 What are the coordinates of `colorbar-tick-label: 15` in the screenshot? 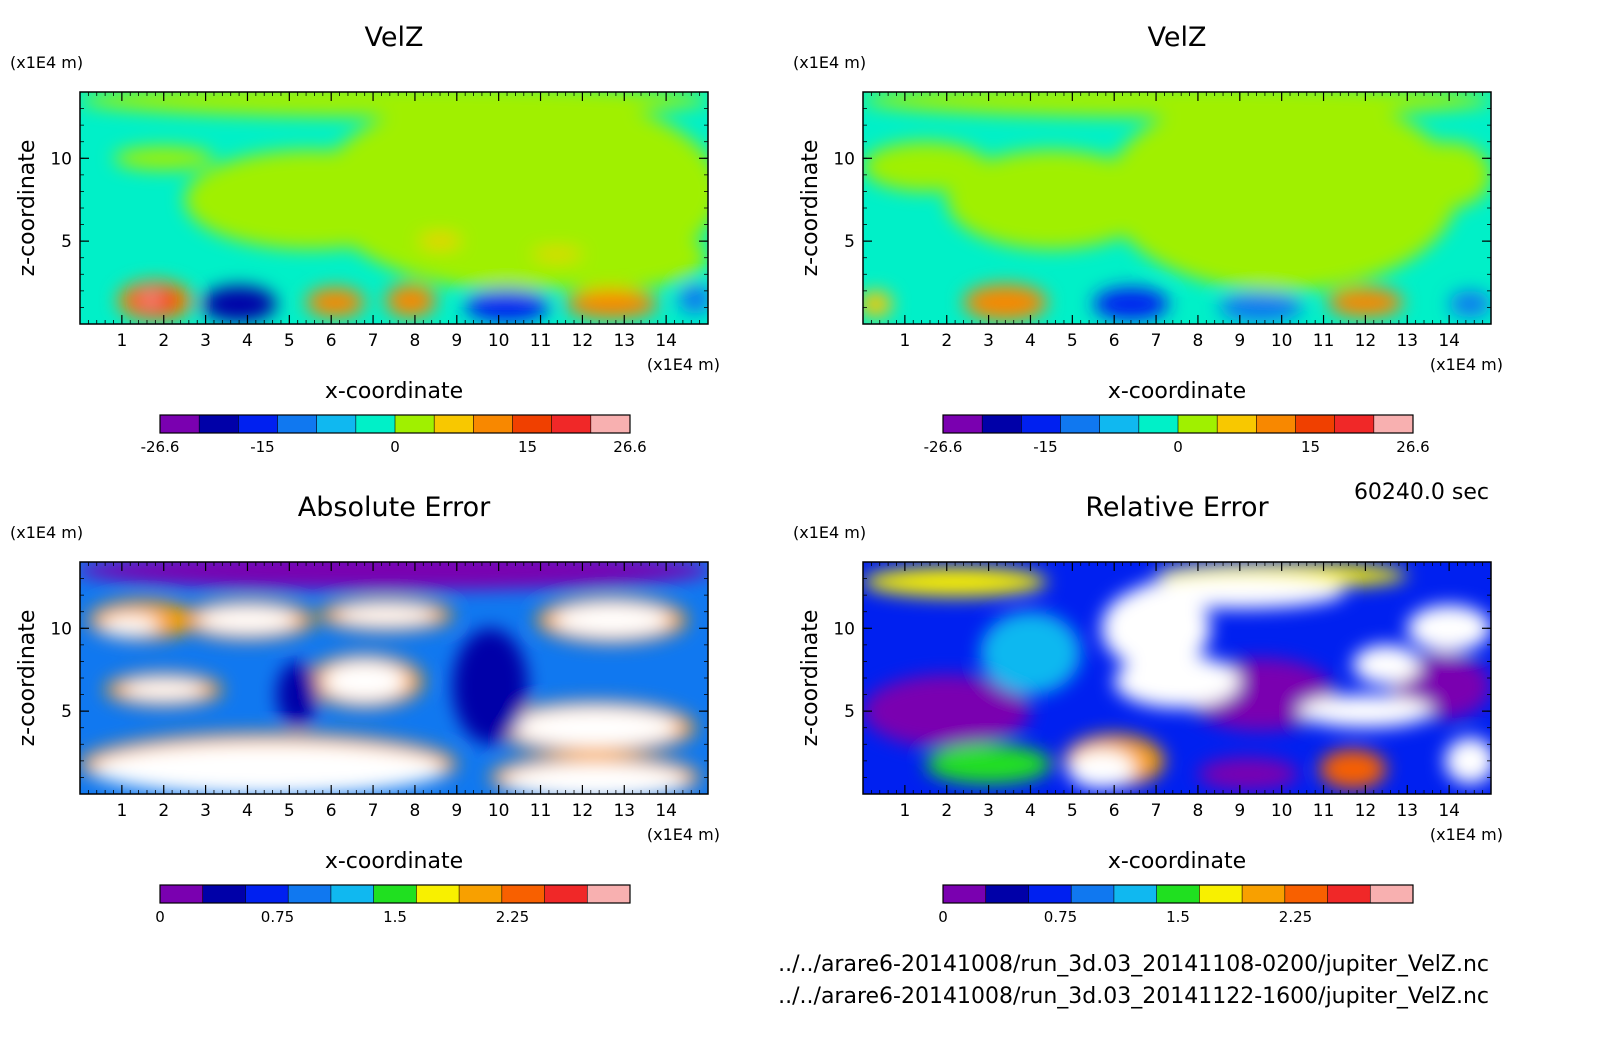 It's located at (1310, 447).